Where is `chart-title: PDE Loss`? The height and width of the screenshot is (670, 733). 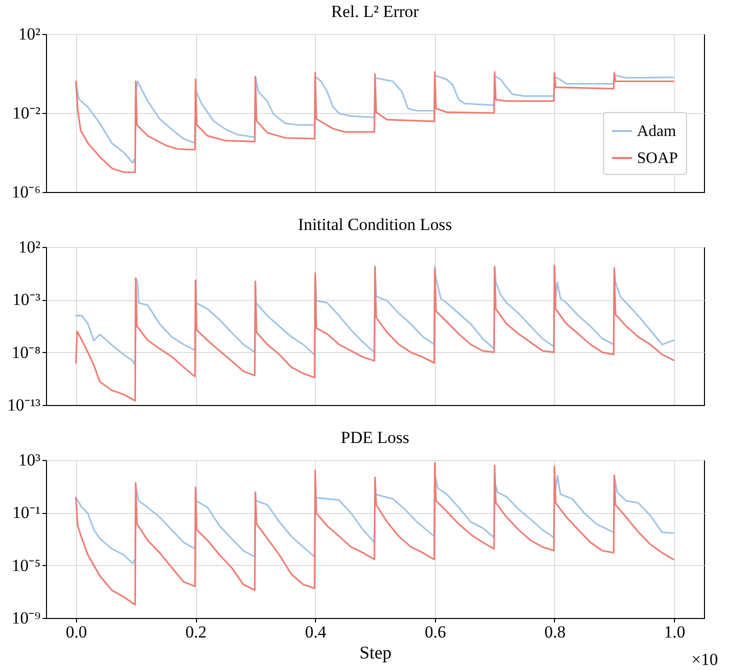 chart-title: PDE Loss is located at coordinates (375, 437).